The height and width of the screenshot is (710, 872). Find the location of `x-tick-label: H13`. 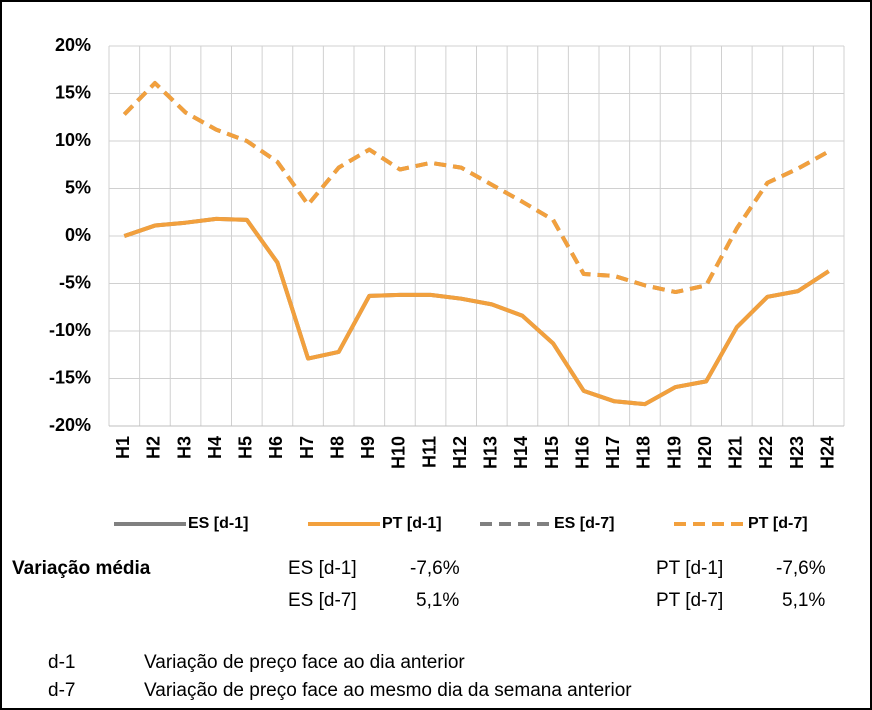

x-tick-label: H13 is located at coordinates (491, 452).